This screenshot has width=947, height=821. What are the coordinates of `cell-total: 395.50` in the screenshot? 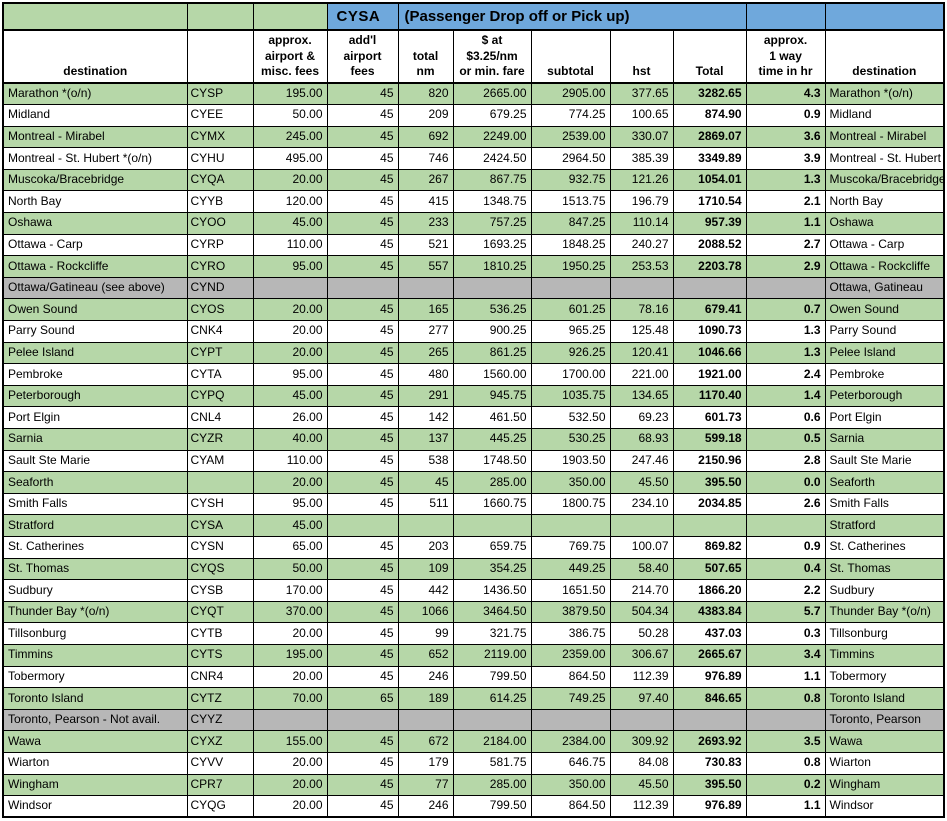 It's located at (709, 482).